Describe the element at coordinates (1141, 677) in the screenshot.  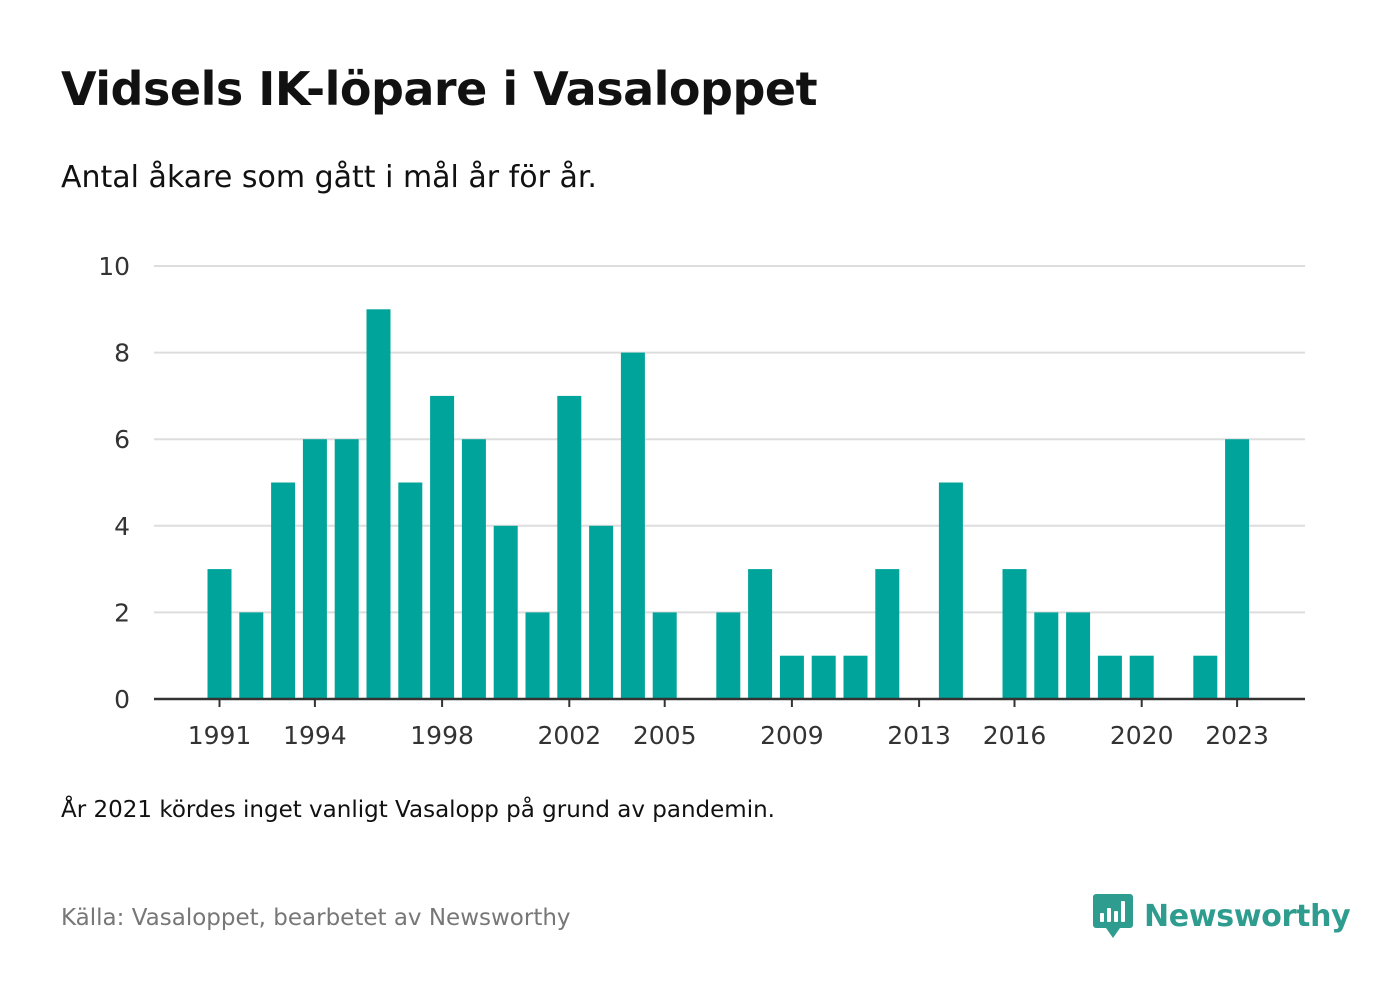
I see `bar-2020` at that location.